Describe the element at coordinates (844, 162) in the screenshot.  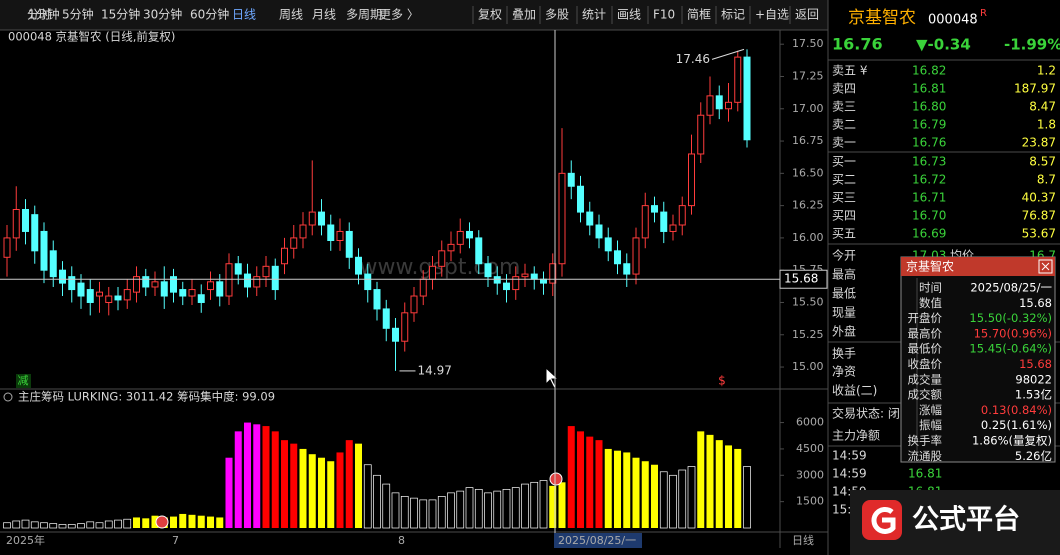
I see `book-label: 买一` at that location.